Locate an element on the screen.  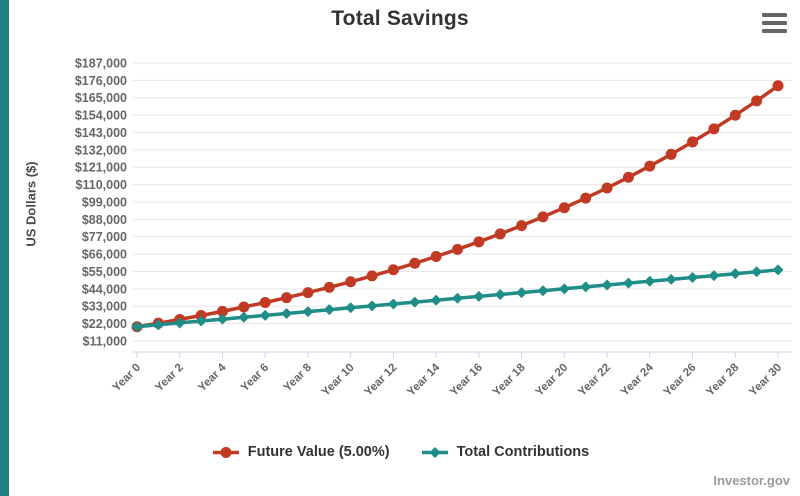
y-axis-tick-label: $66,000 is located at coordinates (104, 255).